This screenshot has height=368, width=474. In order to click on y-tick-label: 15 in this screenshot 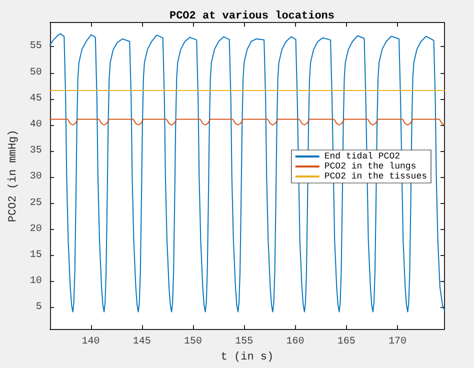, I will do `click(36, 255)`.